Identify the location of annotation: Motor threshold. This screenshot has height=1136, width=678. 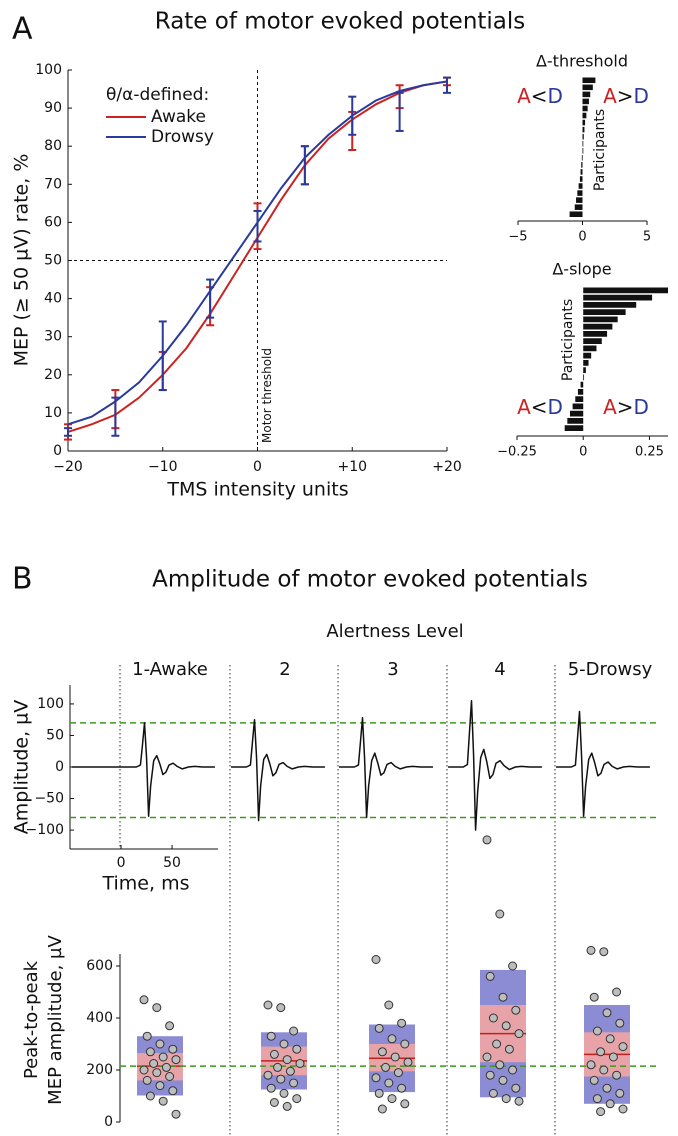
(267, 395).